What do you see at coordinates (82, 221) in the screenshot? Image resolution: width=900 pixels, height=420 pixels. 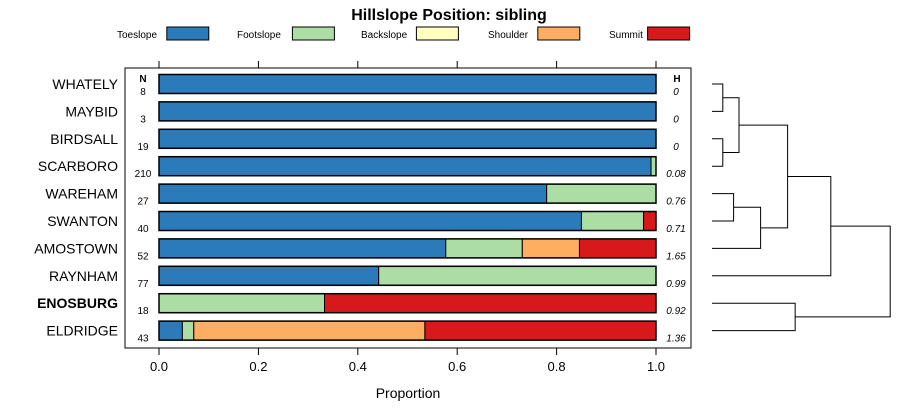 I see `row-label: SWANTON` at bounding box center [82, 221].